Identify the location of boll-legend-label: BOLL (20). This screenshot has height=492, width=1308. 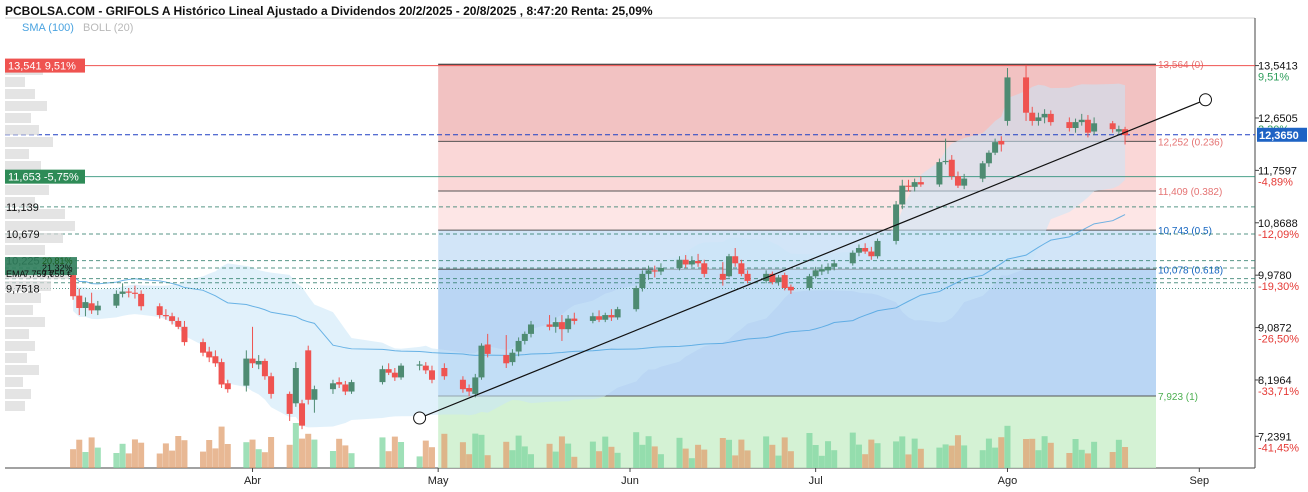
(108, 28).